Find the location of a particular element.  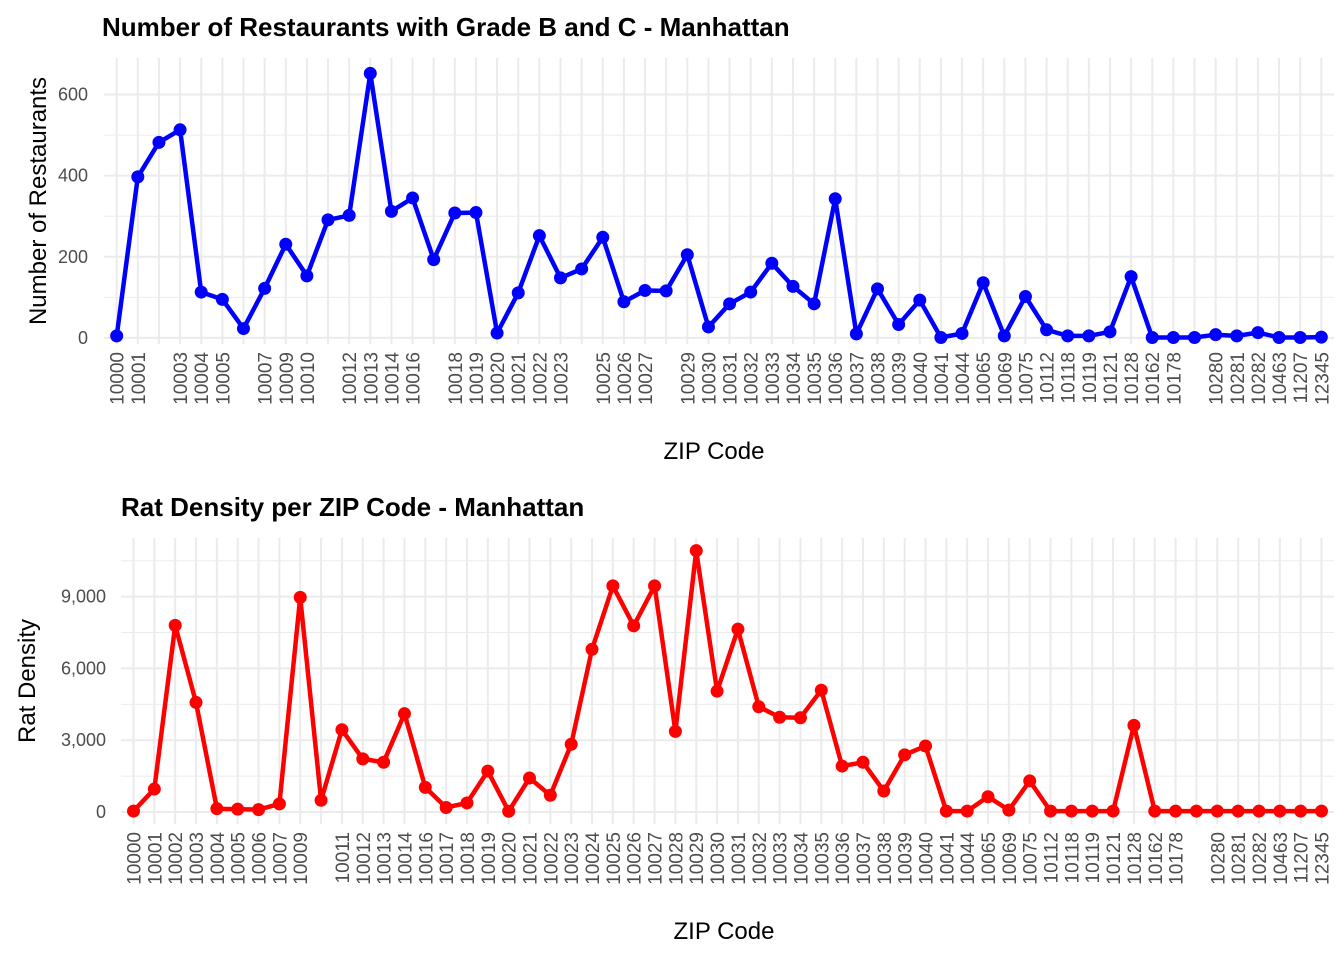

x-tick-label: 10017 is located at coordinates (447, 858).